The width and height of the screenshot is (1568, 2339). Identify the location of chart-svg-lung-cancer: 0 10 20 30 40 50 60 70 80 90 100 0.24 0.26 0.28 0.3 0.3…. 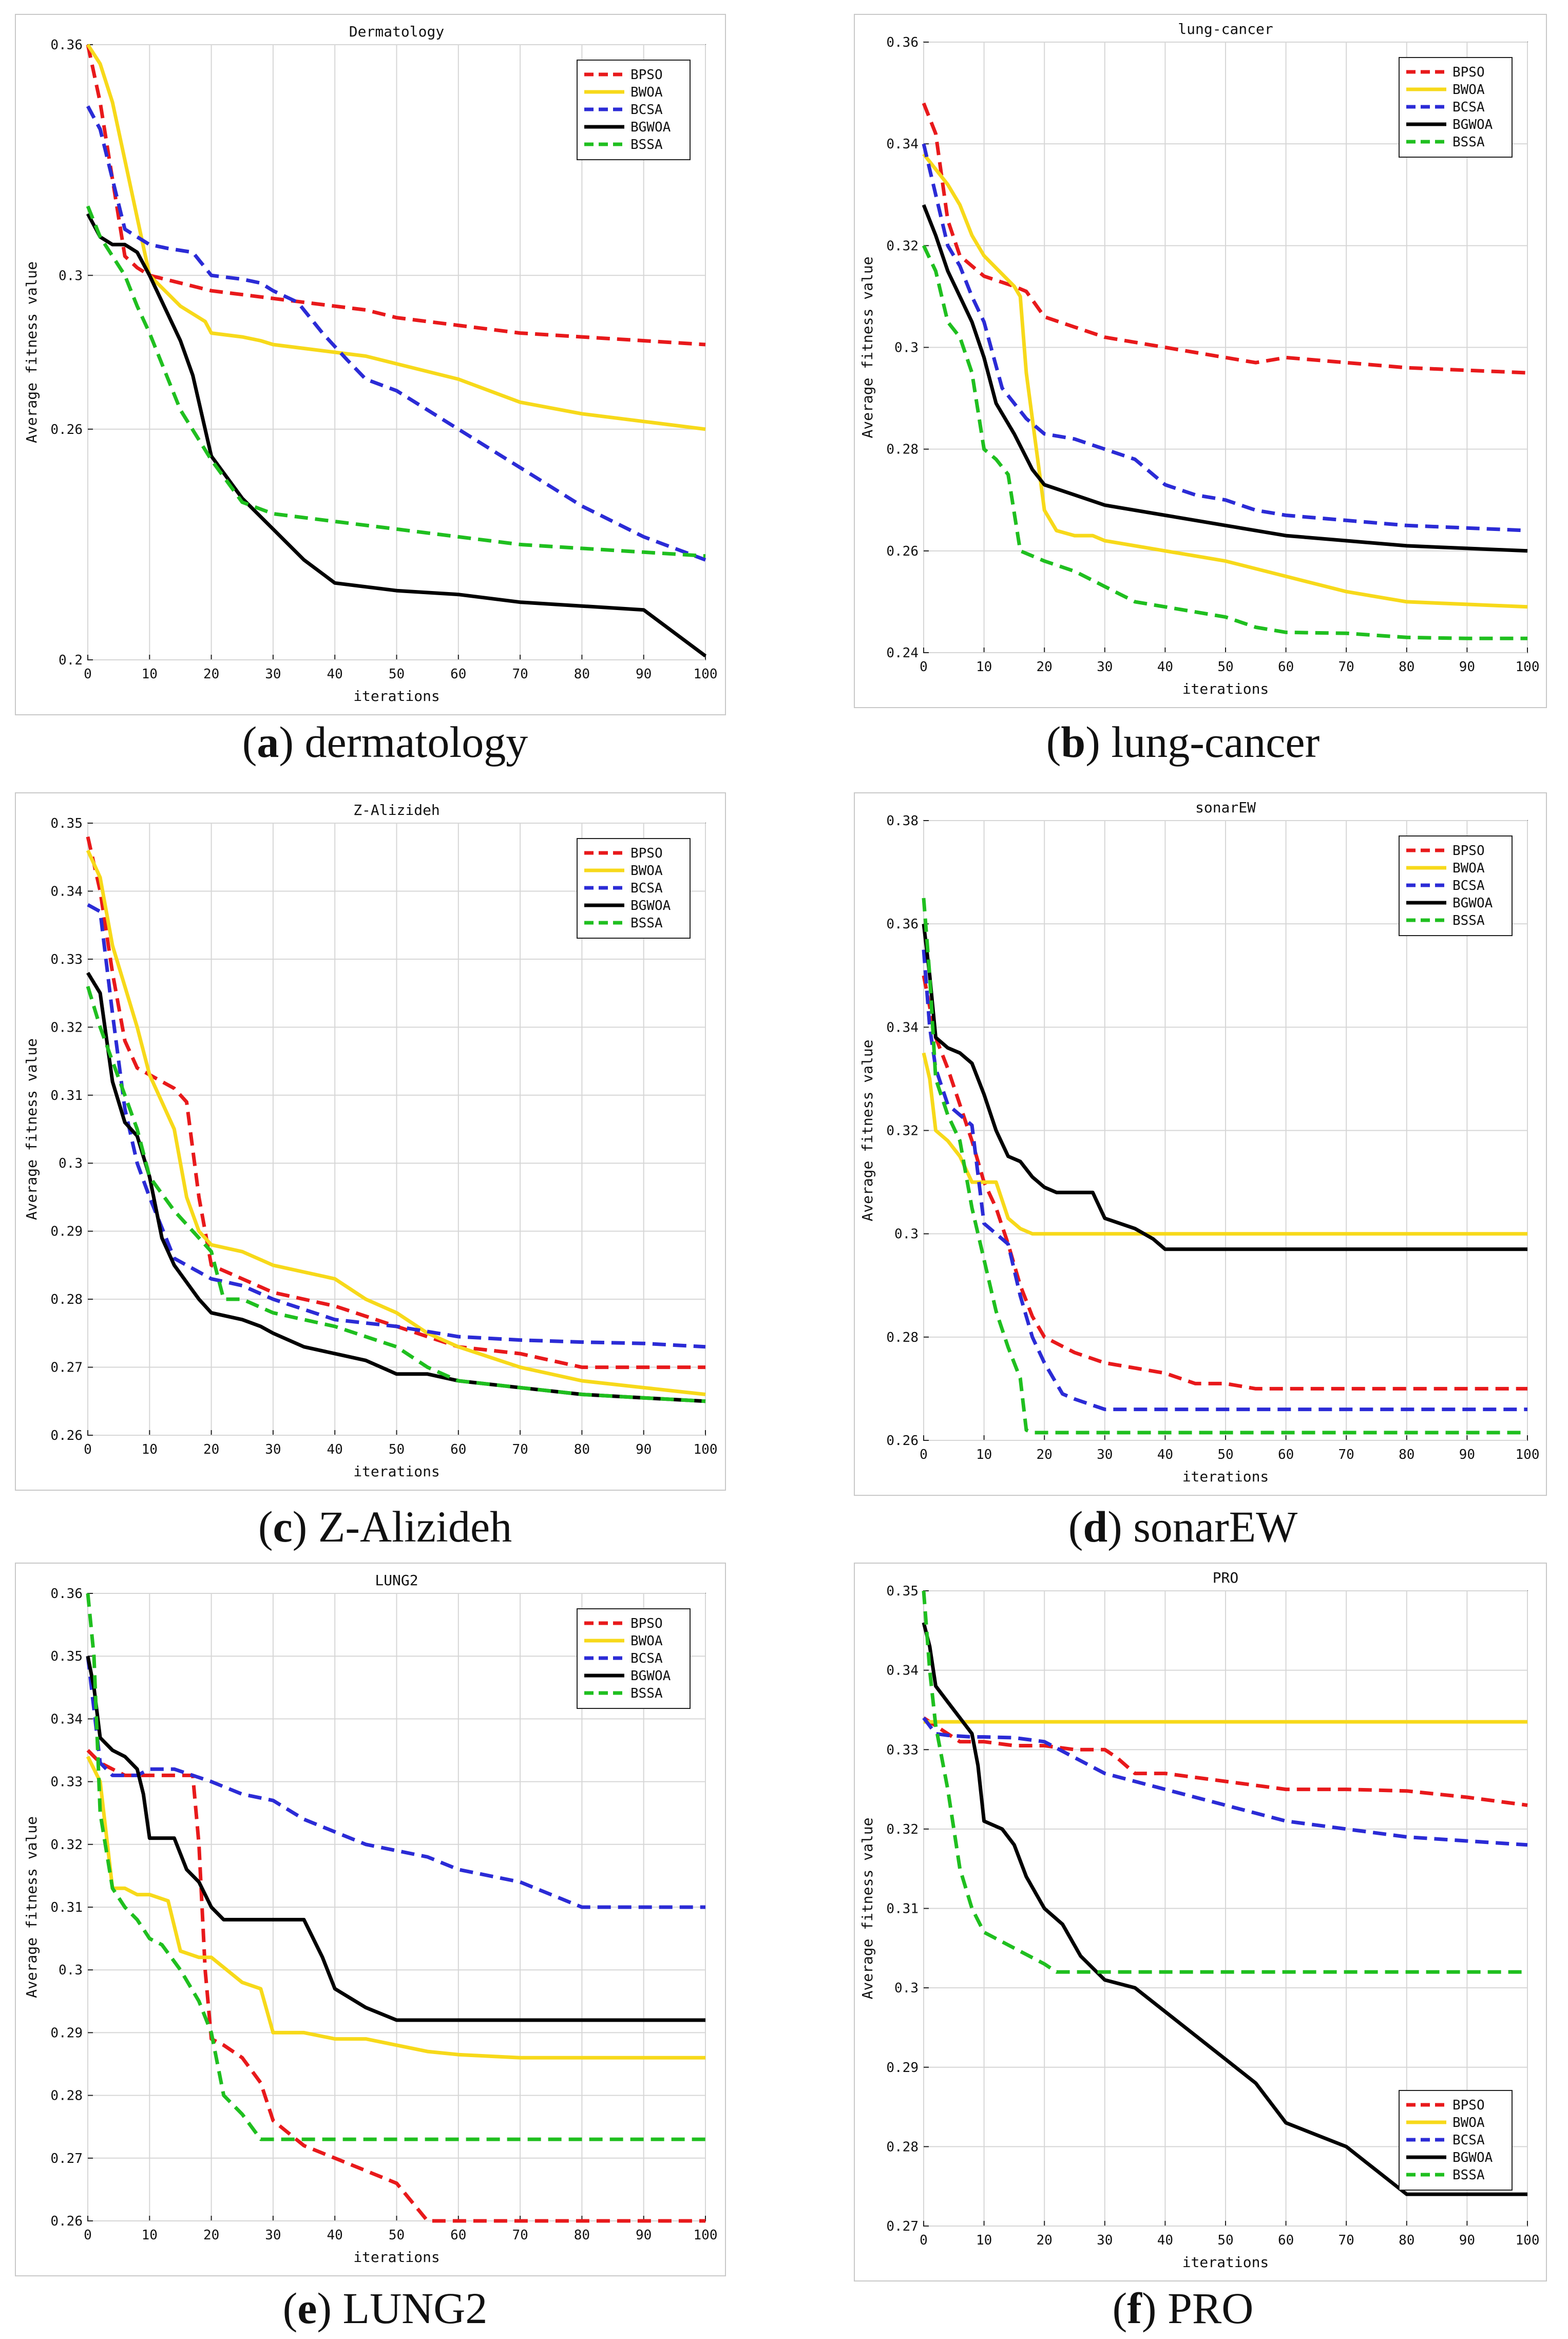
(1200, 361).